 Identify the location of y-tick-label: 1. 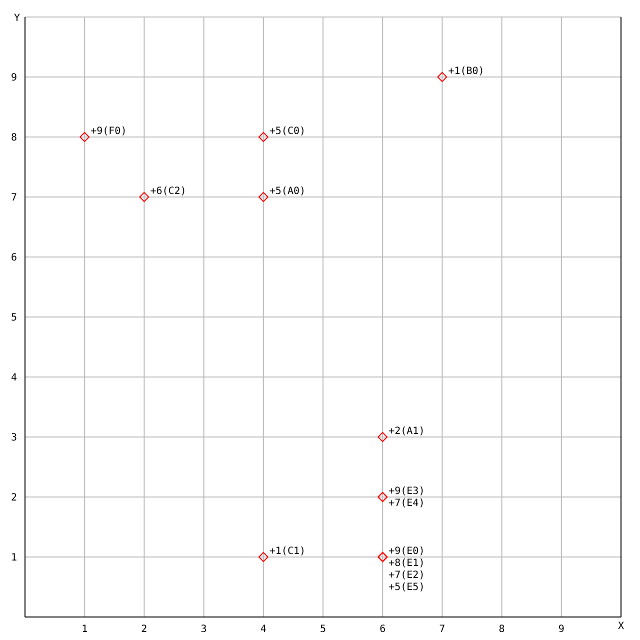
(13, 558).